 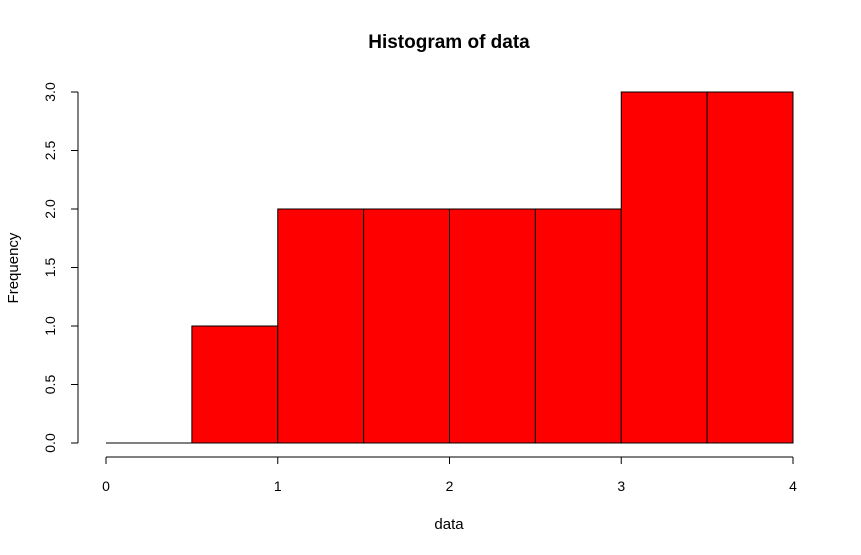 What do you see at coordinates (60, 267) in the screenshot?
I see `y-axis: 0.0 0.5 1.0 1.5 2.0 2.5 3.0` at bounding box center [60, 267].